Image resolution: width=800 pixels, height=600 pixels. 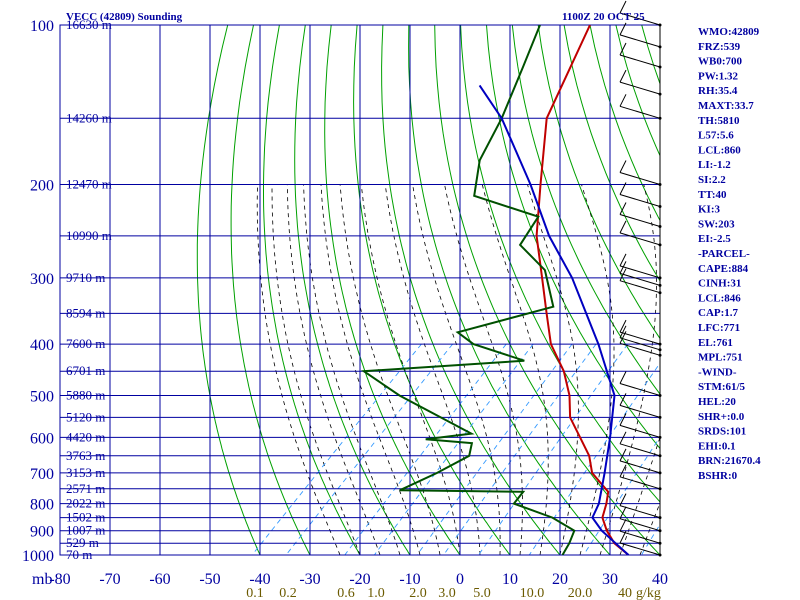 What do you see at coordinates (719, 328) in the screenshot?
I see `index-item: LFC:771` at bounding box center [719, 328].